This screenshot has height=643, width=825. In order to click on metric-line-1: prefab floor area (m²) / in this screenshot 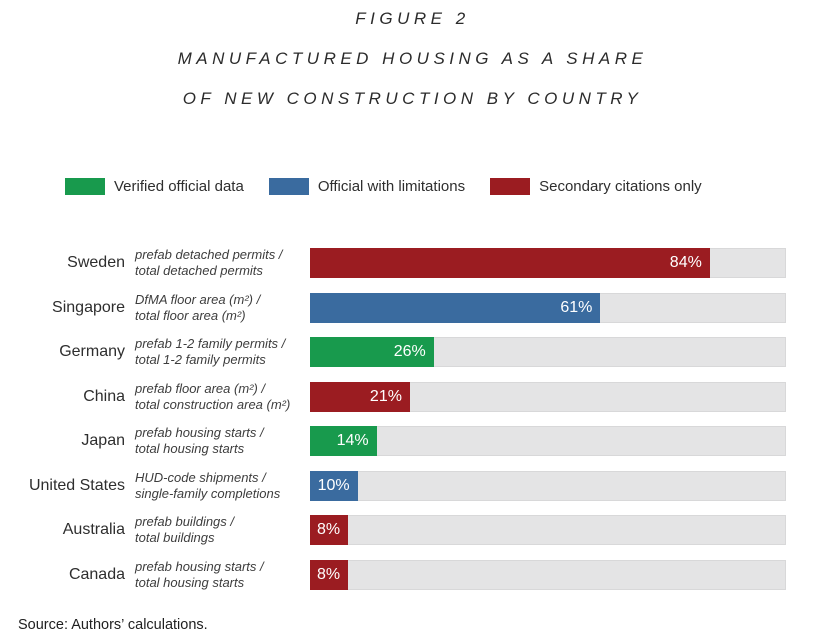, I will do `click(200, 388)`.